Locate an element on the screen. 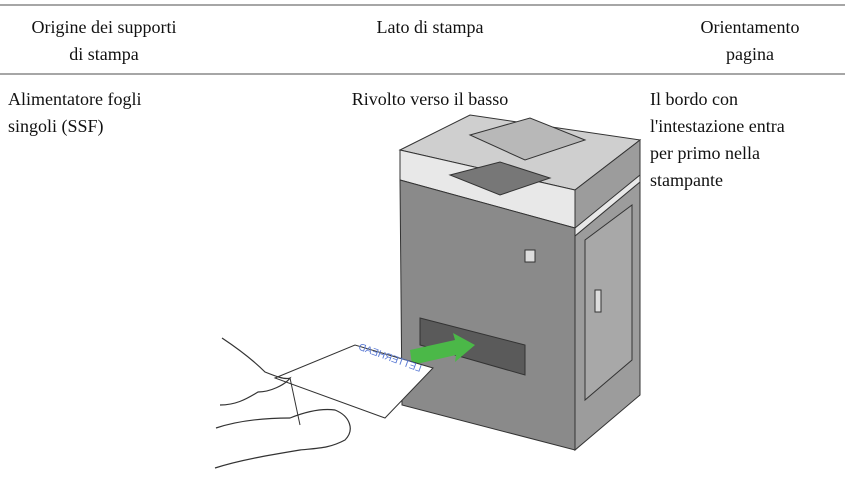  text-line: Alimentatore fogli is located at coordinates (75, 99).